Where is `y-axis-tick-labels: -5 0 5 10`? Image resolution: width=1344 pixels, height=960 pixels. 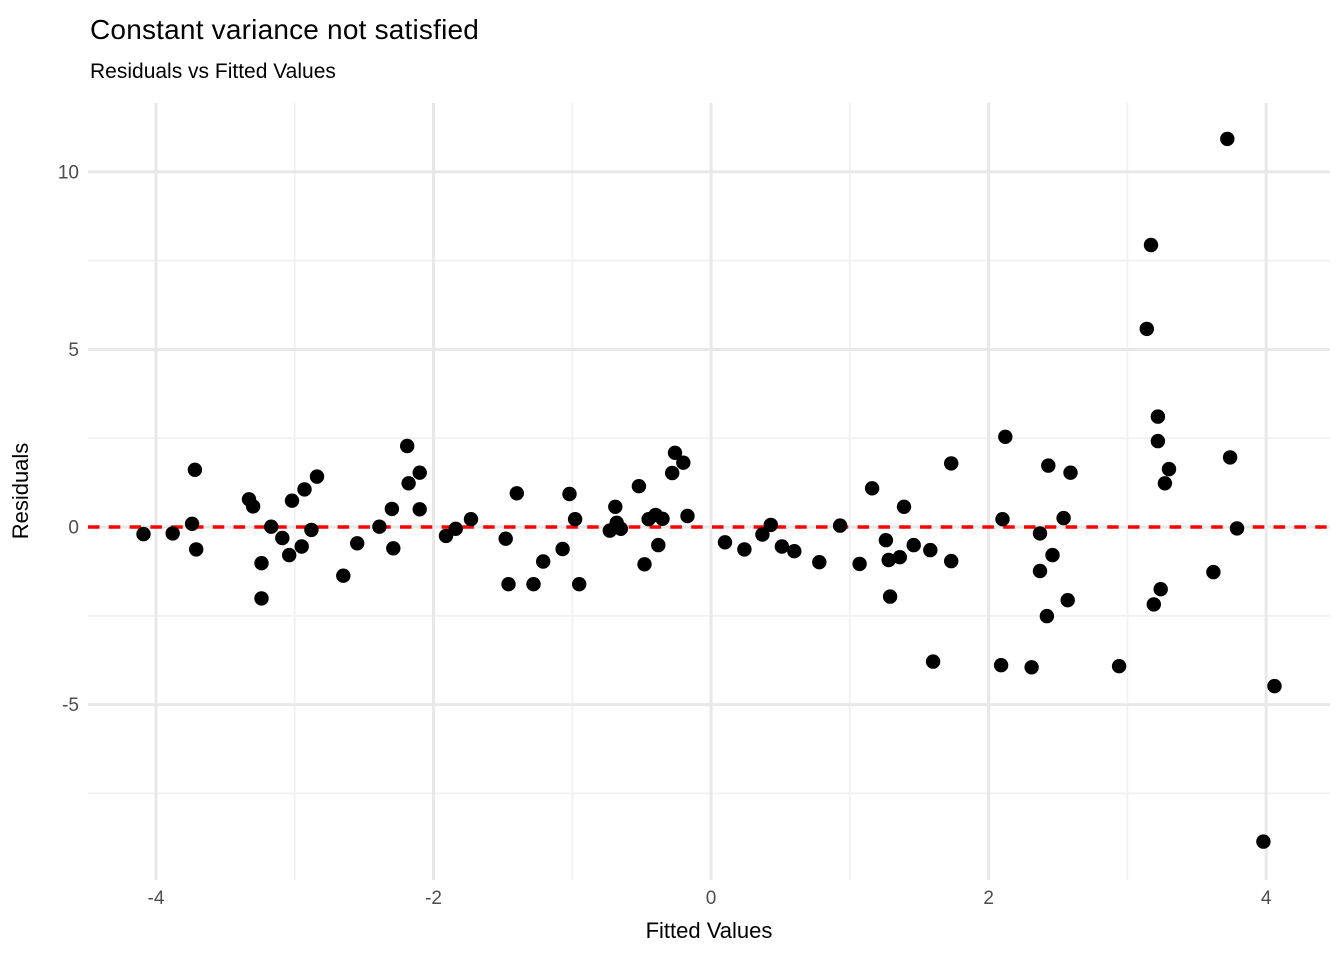 y-axis-tick-labels: -5 0 5 10 is located at coordinates (68, 439).